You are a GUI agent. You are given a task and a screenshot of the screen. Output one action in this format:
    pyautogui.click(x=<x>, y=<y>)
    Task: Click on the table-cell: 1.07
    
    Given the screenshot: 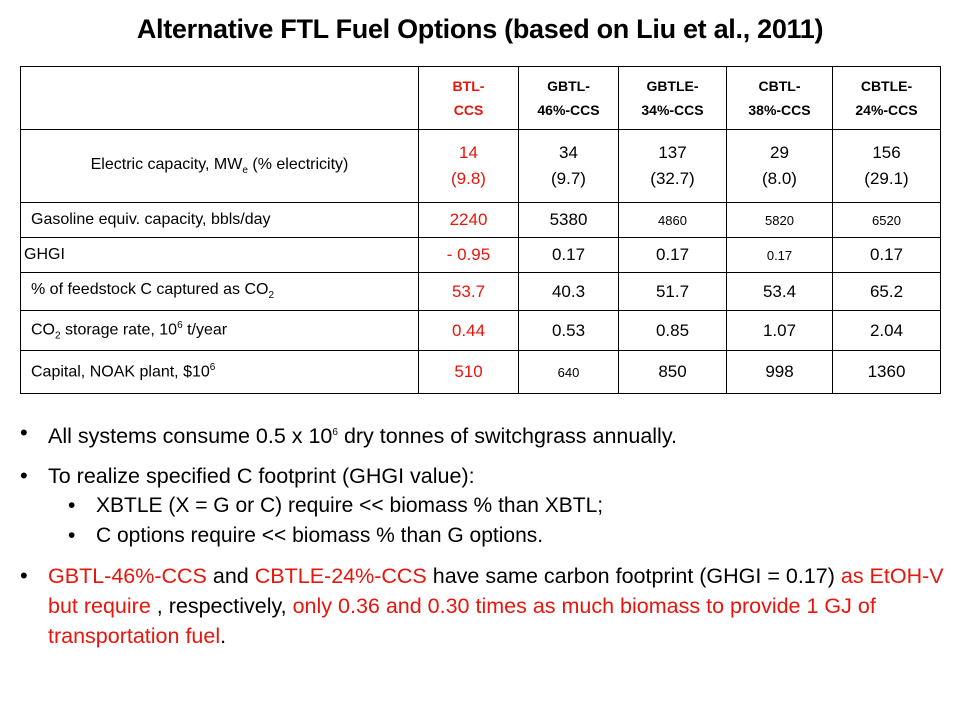 What is the action you would take?
    pyautogui.click(x=779, y=330)
    